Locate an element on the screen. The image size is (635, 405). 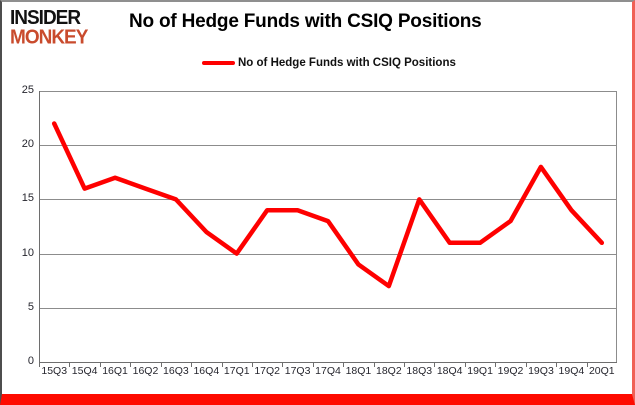
x-tick-label: 16Q1 is located at coordinates (115, 371).